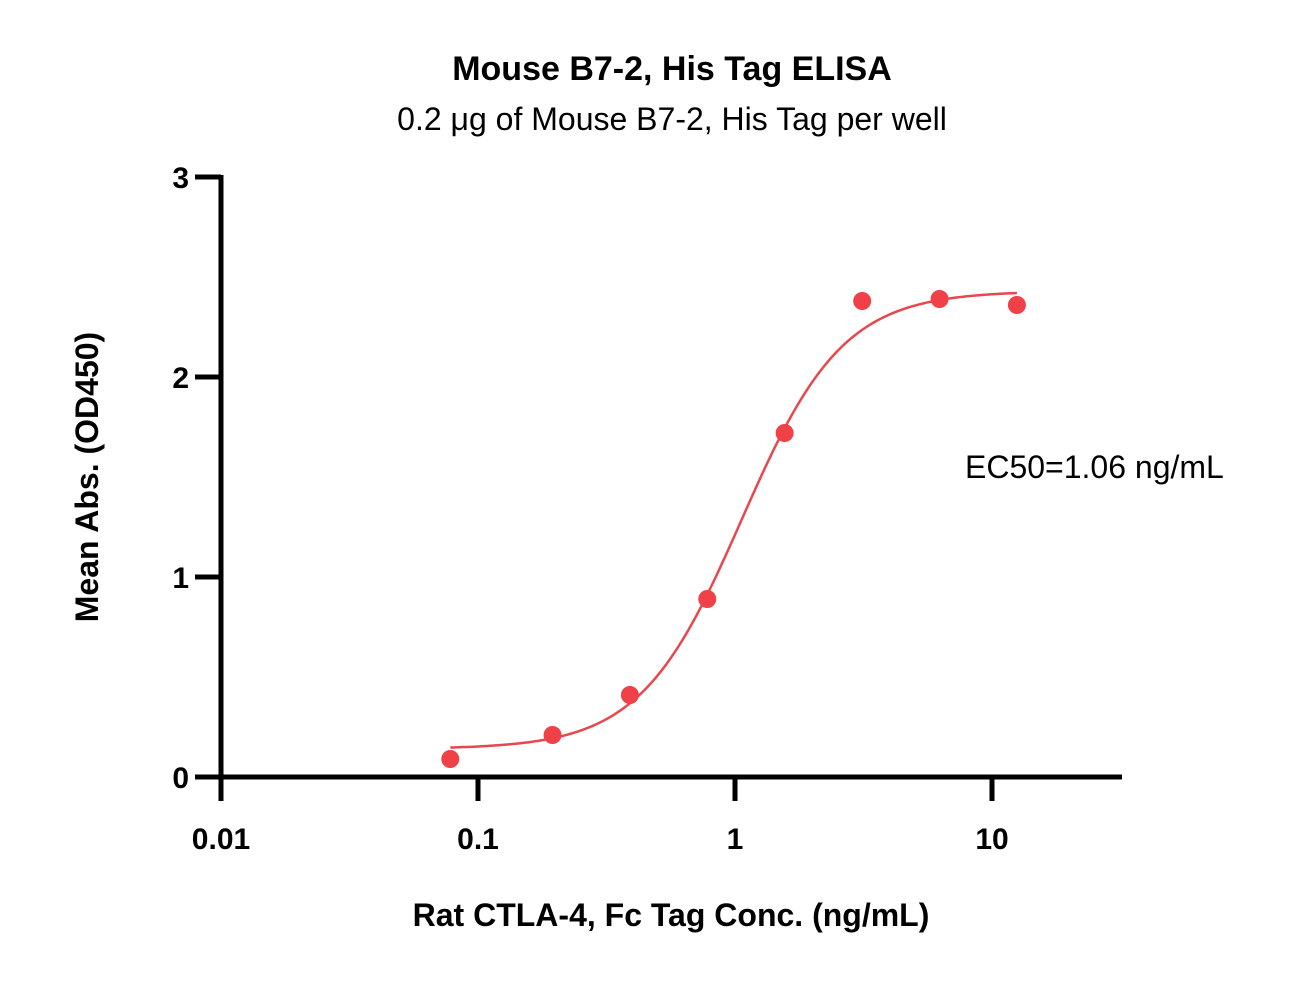 The width and height of the screenshot is (1304, 981). What do you see at coordinates (478, 839) in the screenshot?
I see `x-tick-label: 0.1` at bounding box center [478, 839].